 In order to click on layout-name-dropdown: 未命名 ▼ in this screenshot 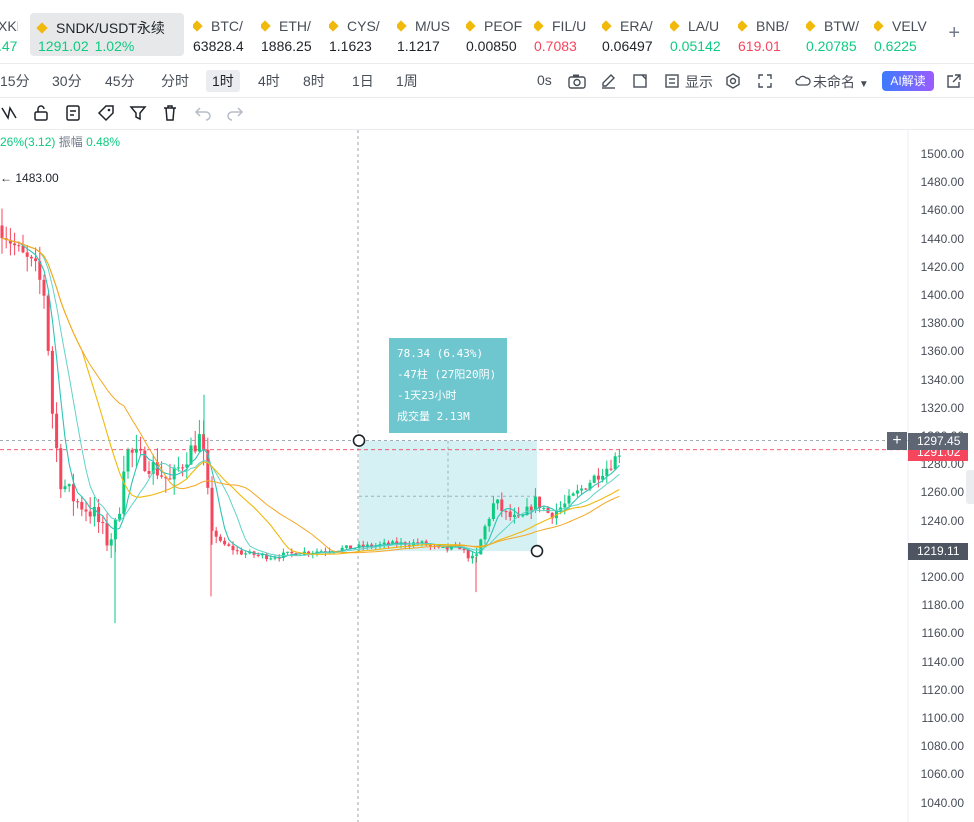, I will do `click(841, 82)`.